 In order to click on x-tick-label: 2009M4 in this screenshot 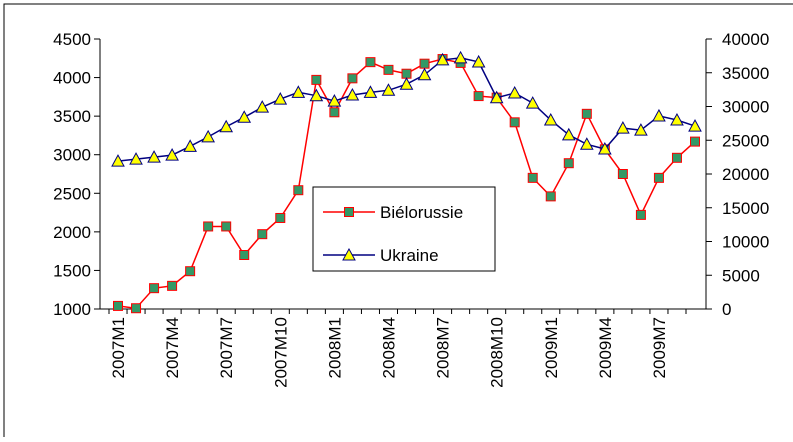, I will do `click(605, 347)`.